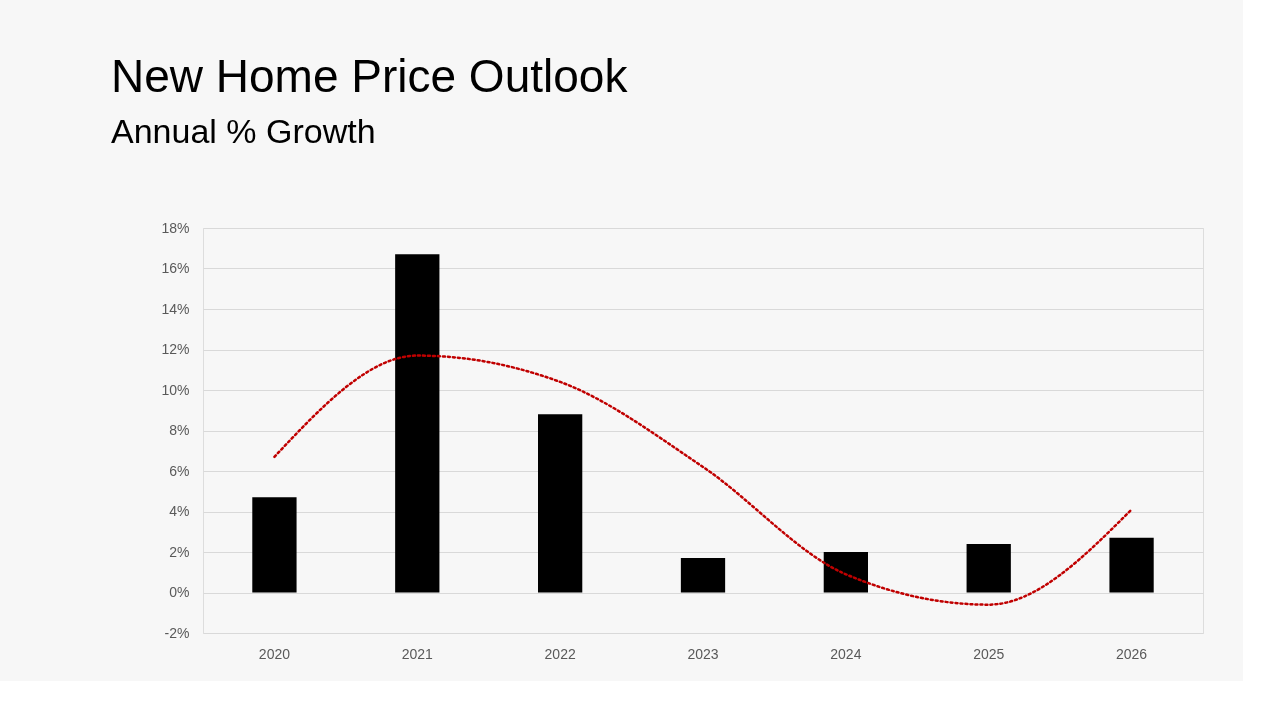 Image resolution: width=1285 pixels, height=721 pixels. Describe the element at coordinates (1131, 653) in the screenshot. I see `x-tick-label: 2026` at that location.